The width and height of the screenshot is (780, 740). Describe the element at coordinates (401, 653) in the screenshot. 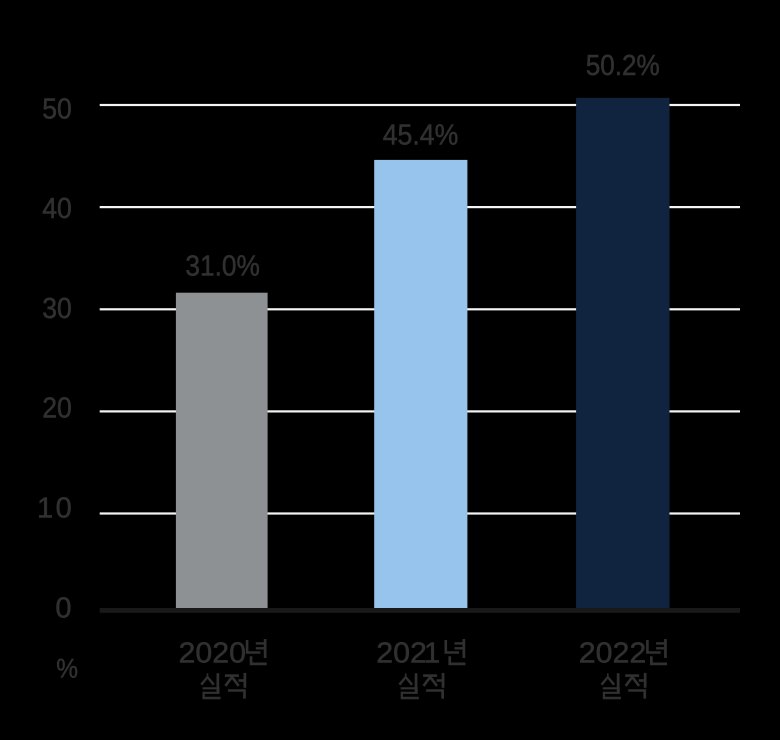

I see `svg-text: 202` at that location.